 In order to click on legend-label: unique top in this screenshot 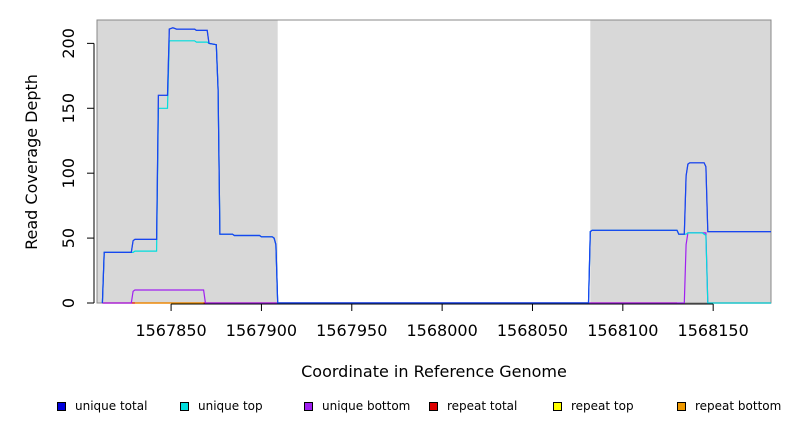, I will do `click(230, 406)`.